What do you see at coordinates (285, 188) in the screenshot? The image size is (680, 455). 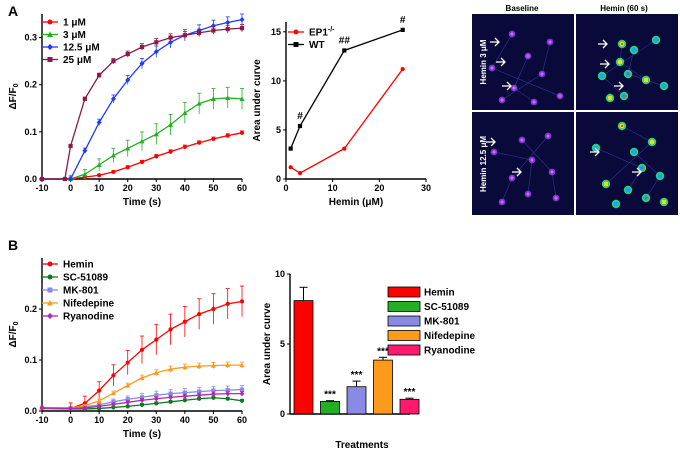 I see `x-tick-label: 0` at bounding box center [285, 188].